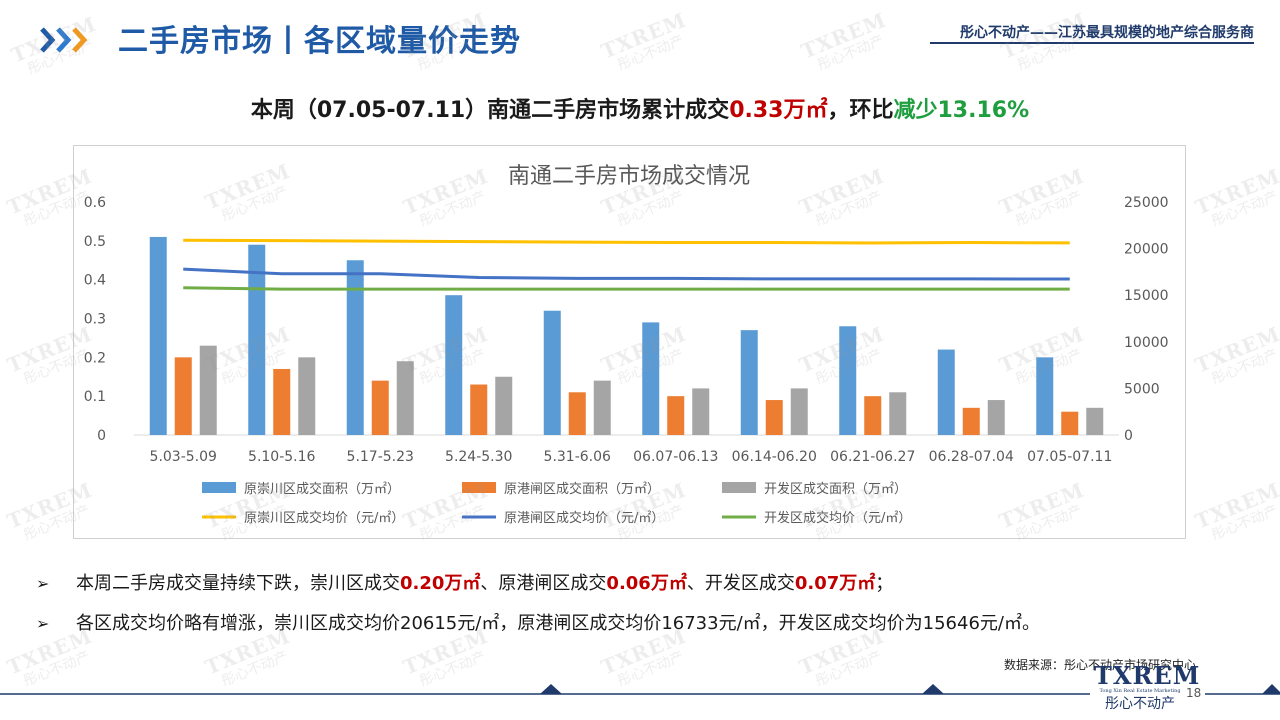 The height and width of the screenshot is (720, 1280). I want to click on y-left-tick-label: 0.3, so click(95, 320).